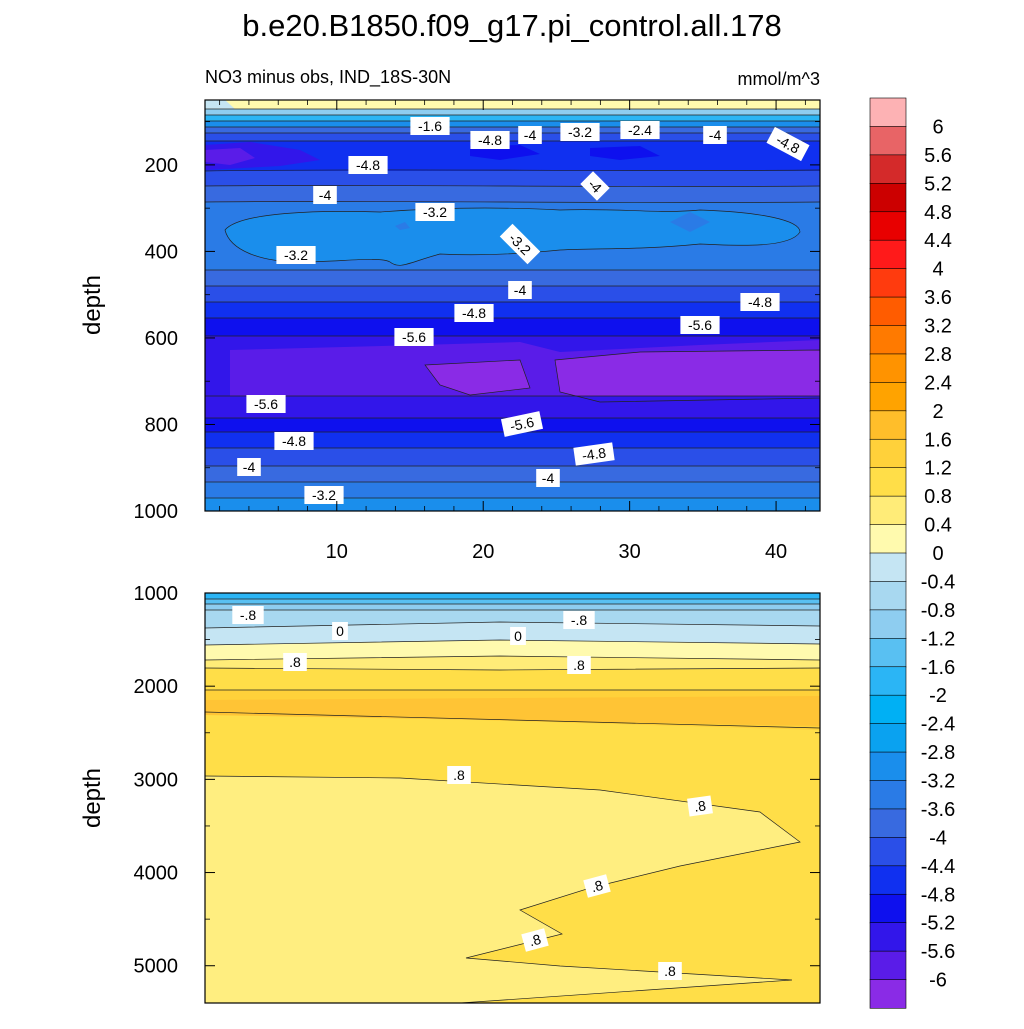  I want to click on x-tick-label: 40, so click(776, 552).